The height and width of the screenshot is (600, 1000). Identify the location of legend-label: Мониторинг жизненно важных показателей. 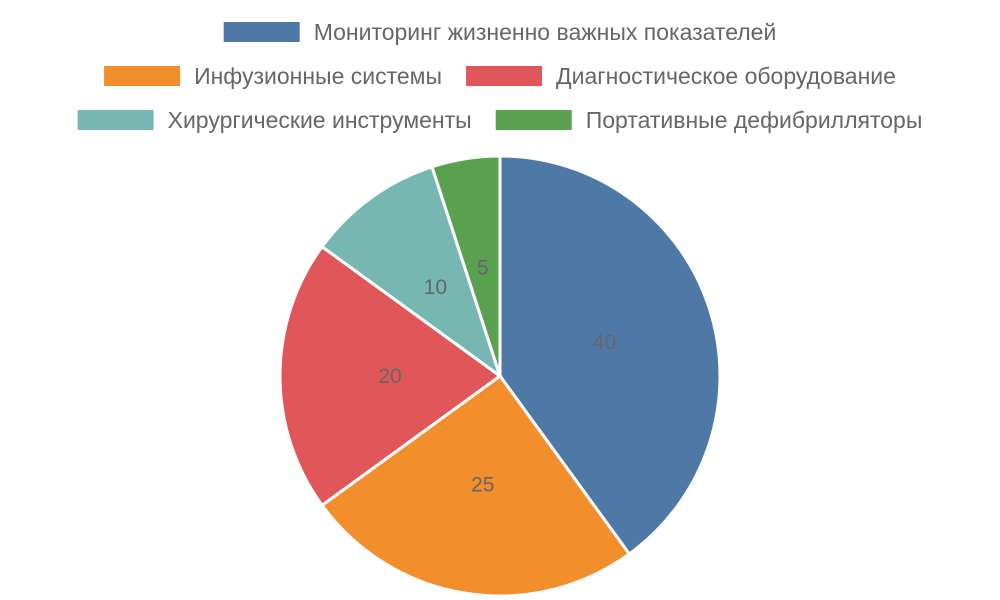
(545, 32).